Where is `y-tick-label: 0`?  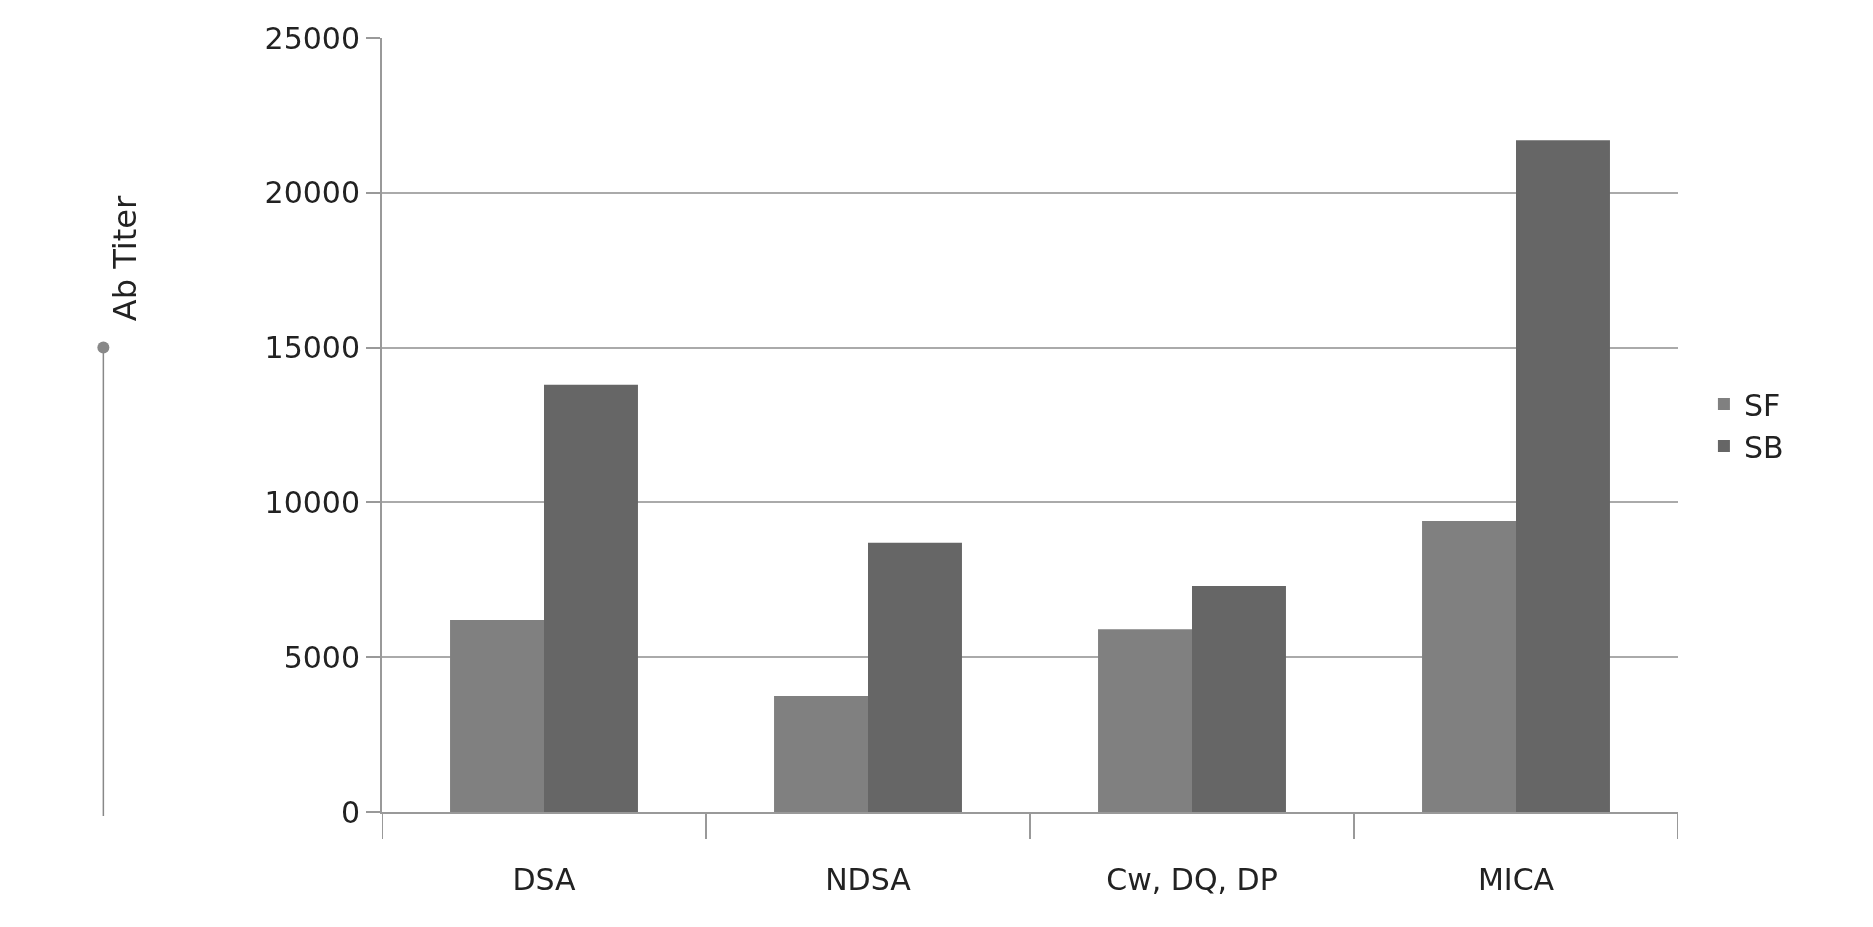 y-tick-label: 0 is located at coordinates (350, 812).